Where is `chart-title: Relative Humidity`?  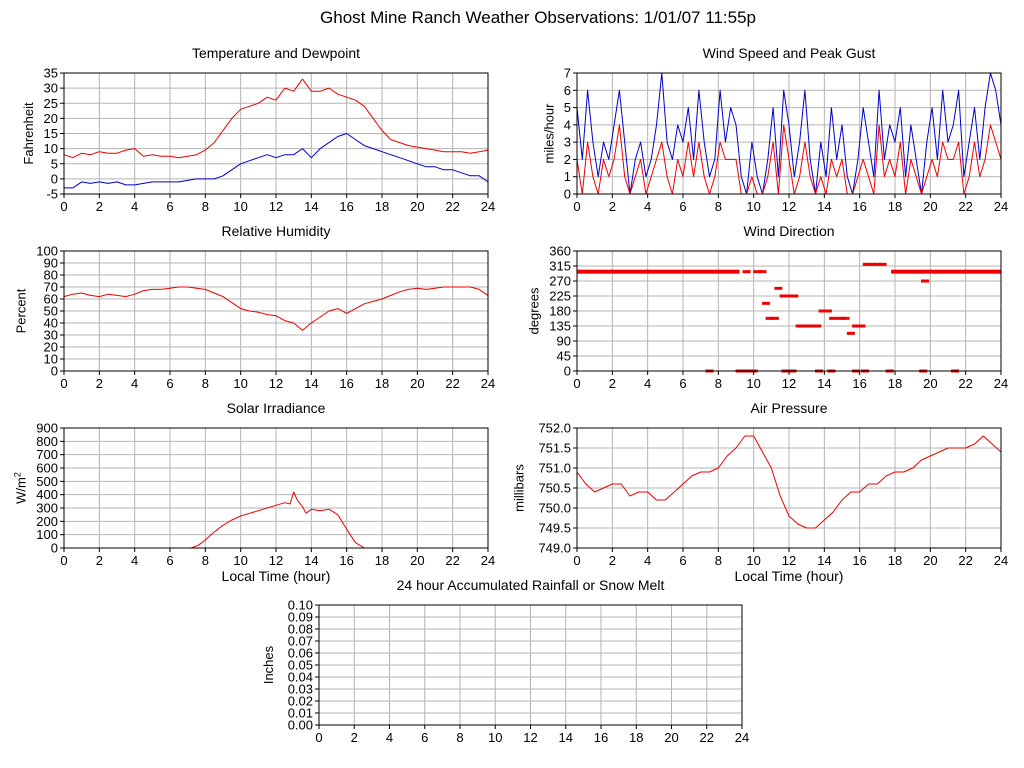
chart-title: Relative Humidity is located at coordinates (276, 231).